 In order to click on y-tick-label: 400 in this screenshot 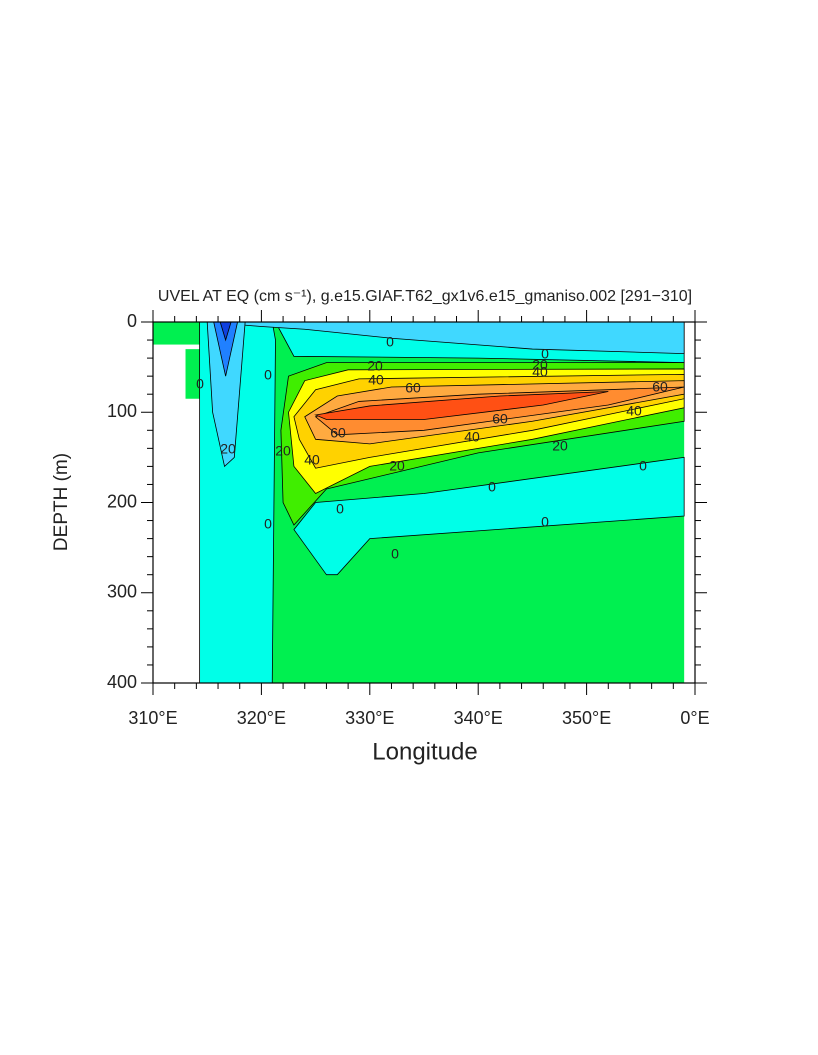, I will do `click(122, 682)`.